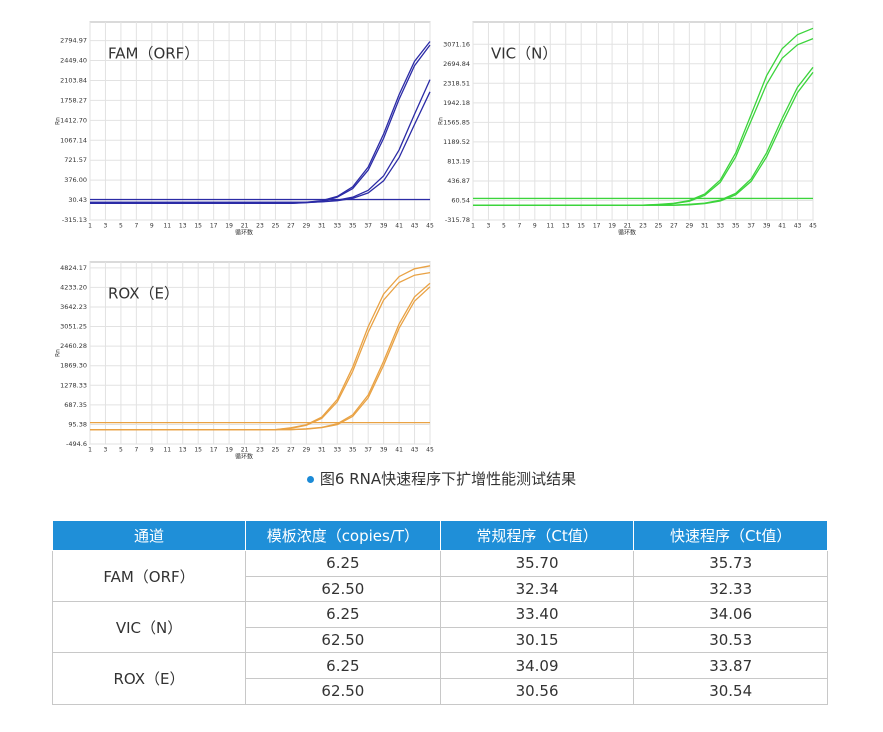 This screenshot has width=883, height=732. I want to click on x-tick-label: 27, so click(291, 450).